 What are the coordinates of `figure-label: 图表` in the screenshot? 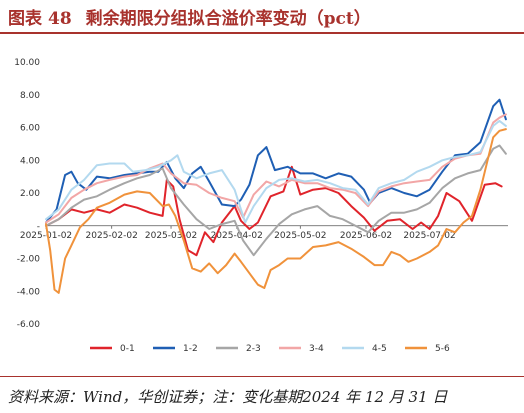 It's located at (25, 19).